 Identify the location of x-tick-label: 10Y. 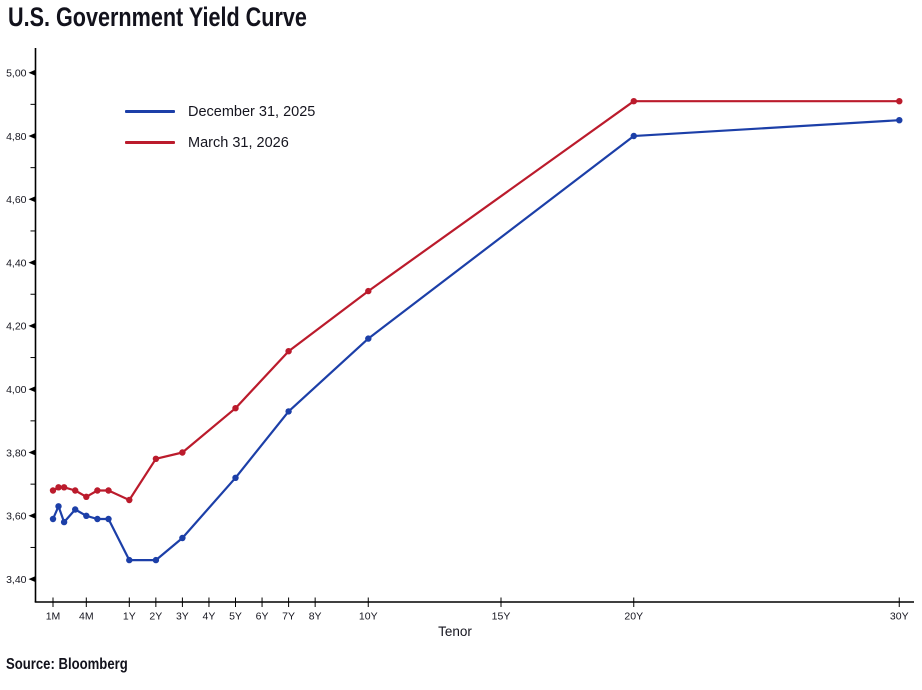
(368, 617).